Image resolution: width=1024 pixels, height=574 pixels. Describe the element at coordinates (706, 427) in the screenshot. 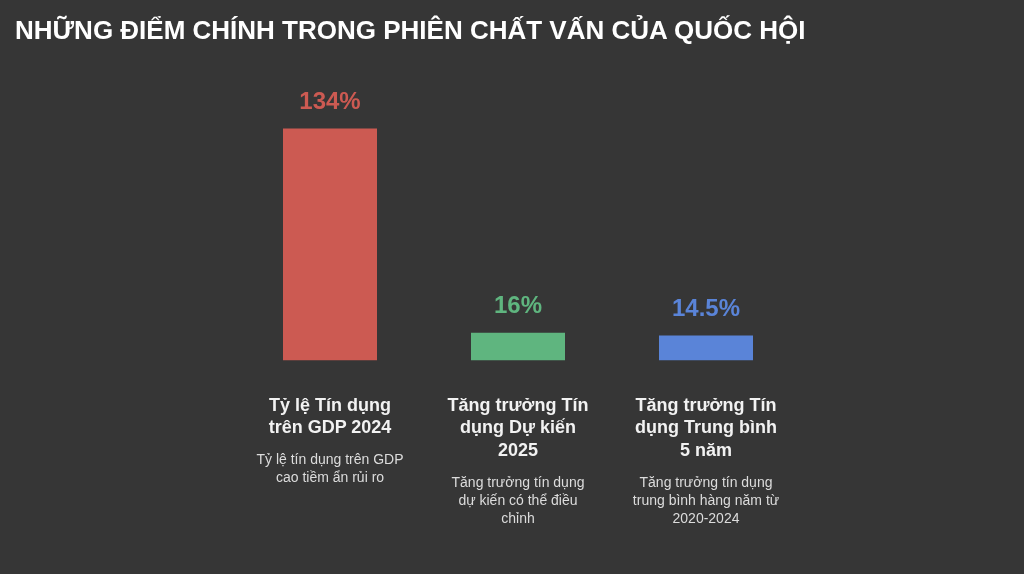

I see `x-tick-label: Tăng trưởng Tín dụng Trung bình 5 năm` at that location.